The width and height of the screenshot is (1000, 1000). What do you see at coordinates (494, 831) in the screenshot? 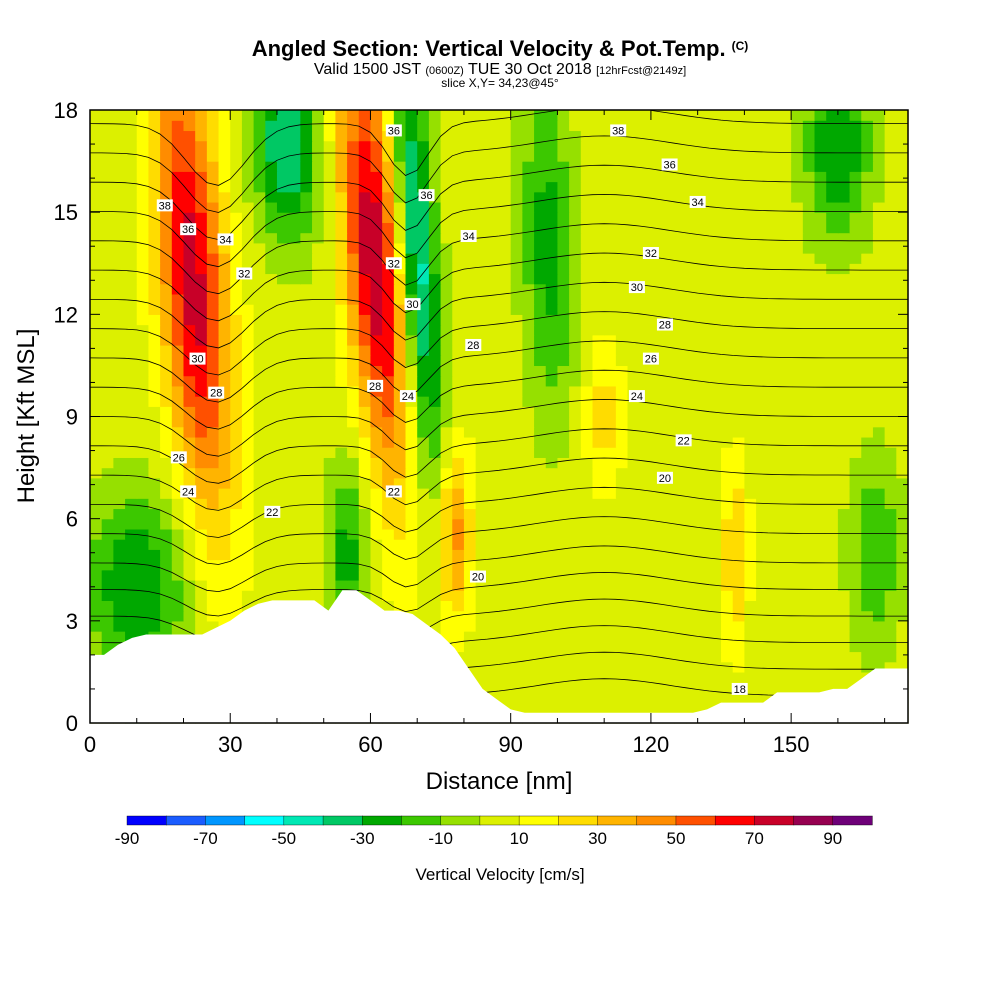
I see `colorbar: -90 -70 -50 -30 -10 10 30 50 70 90` at bounding box center [494, 831].